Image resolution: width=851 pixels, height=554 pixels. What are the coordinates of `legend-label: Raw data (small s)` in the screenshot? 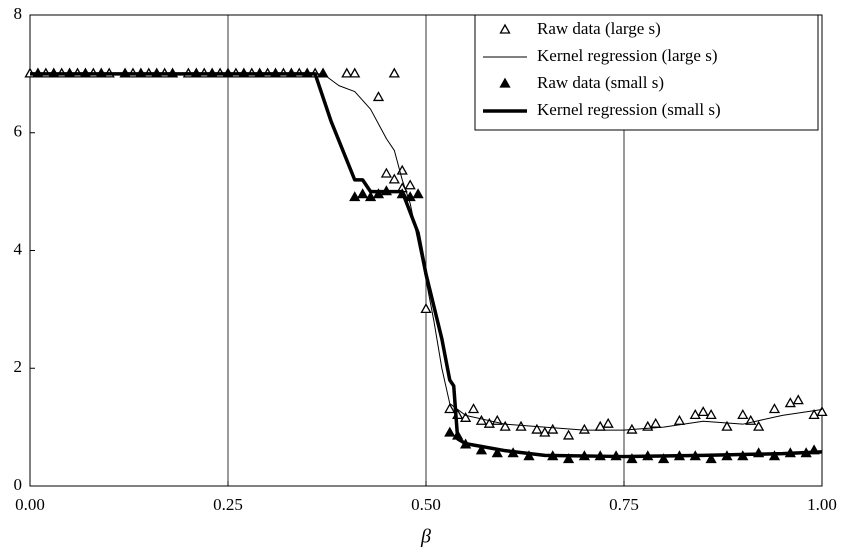 It's located at (600, 82).